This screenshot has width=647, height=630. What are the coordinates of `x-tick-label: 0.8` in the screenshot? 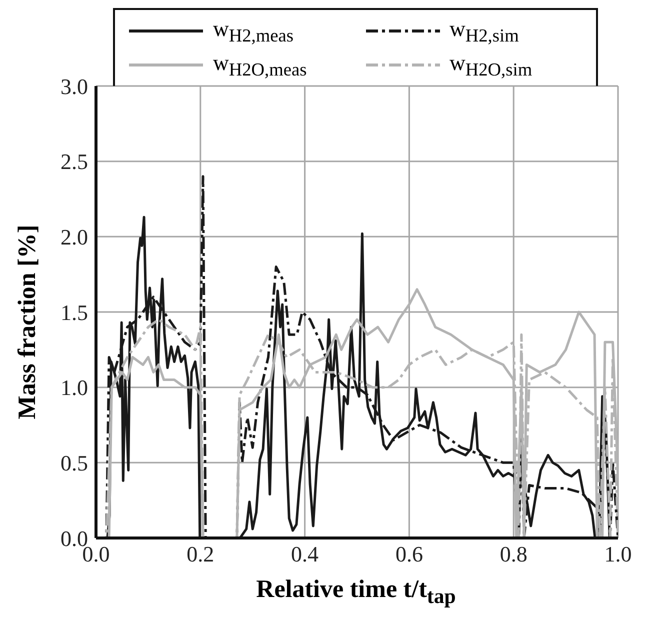 It's located at (514, 554).